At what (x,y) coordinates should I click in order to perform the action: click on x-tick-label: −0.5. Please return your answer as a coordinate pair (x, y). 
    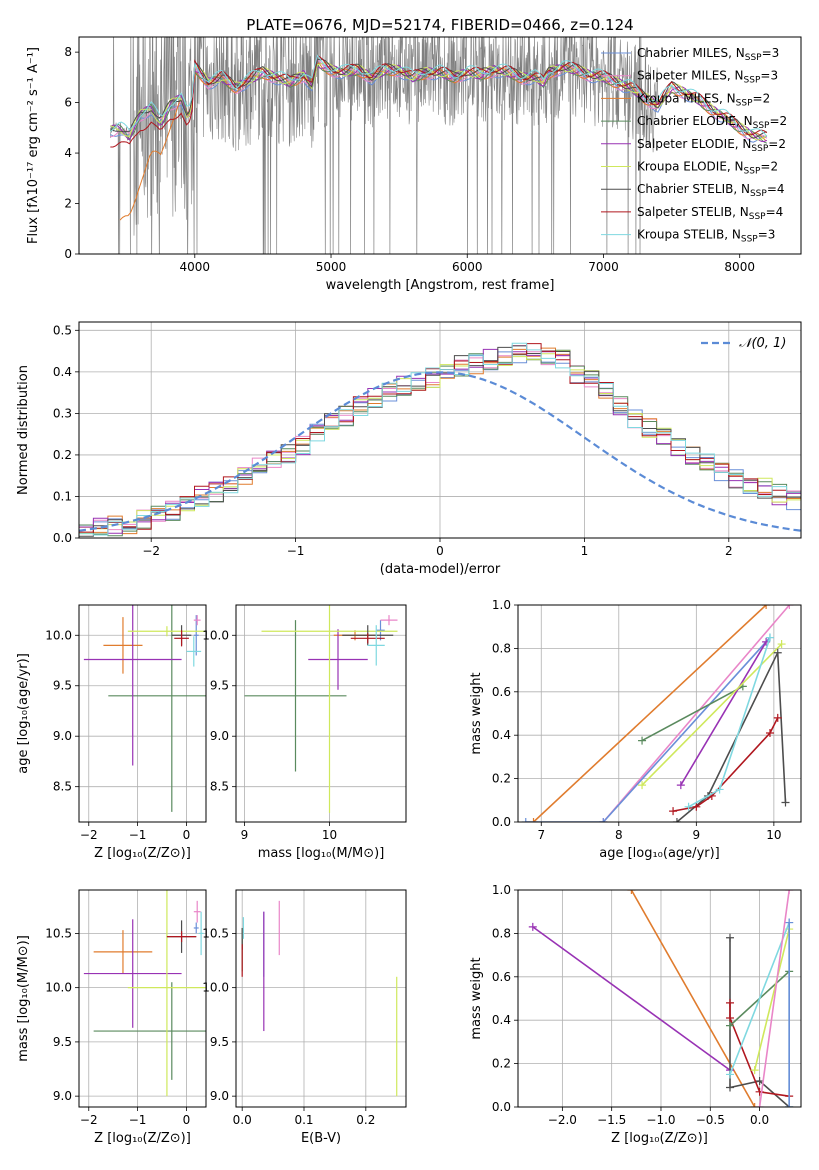
    Looking at the image, I should click on (710, 1120).